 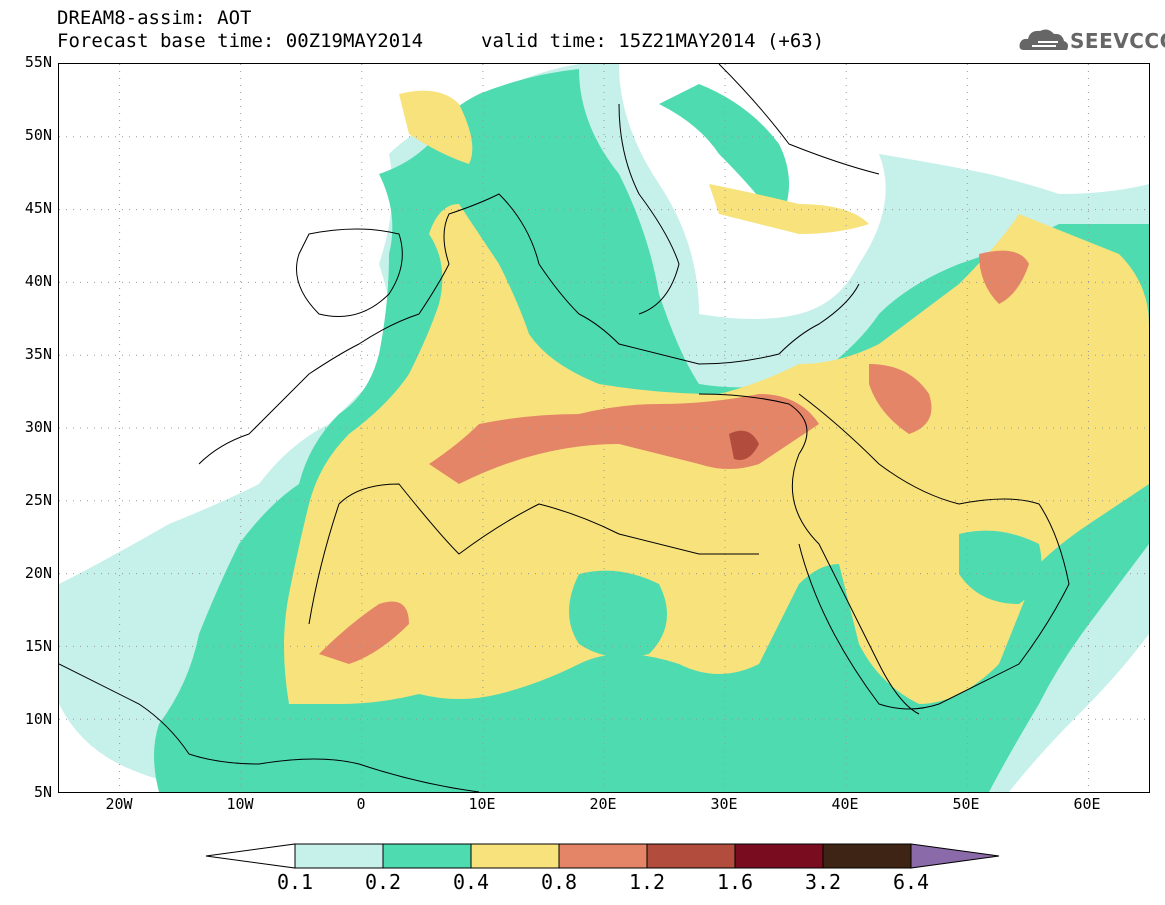 I want to click on lon-label: 30E, so click(x=724, y=804).